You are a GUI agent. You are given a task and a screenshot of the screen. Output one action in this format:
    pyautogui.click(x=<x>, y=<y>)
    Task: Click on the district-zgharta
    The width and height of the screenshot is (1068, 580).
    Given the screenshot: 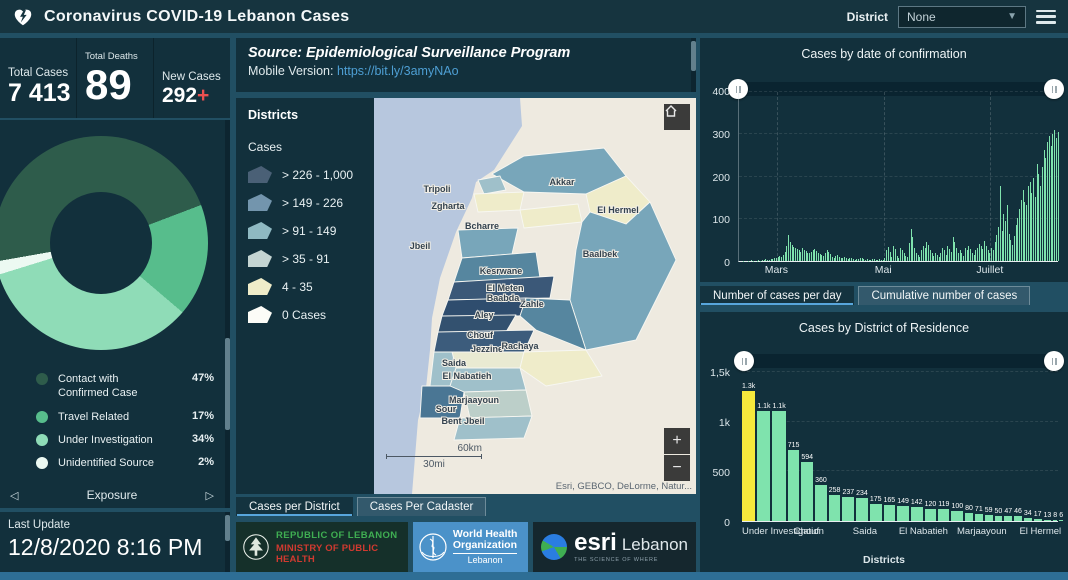 What is the action you would take?
    pyautogui.click(x=499, y=202)
    